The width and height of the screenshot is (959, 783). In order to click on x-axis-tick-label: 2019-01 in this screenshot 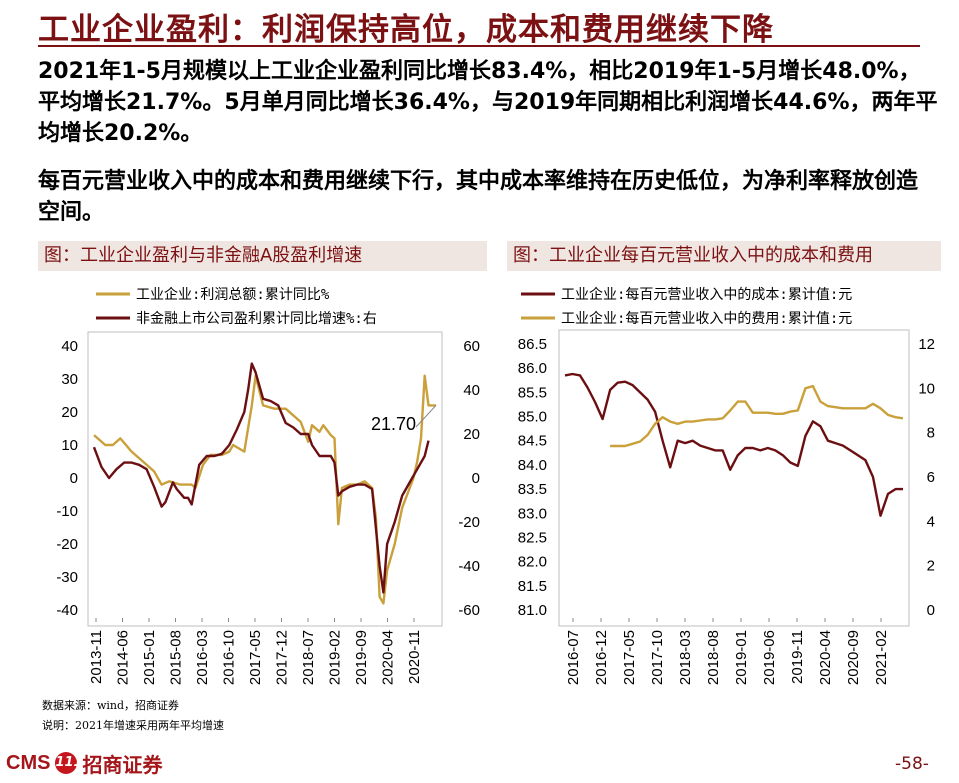, I will do `click(741, 657)`.